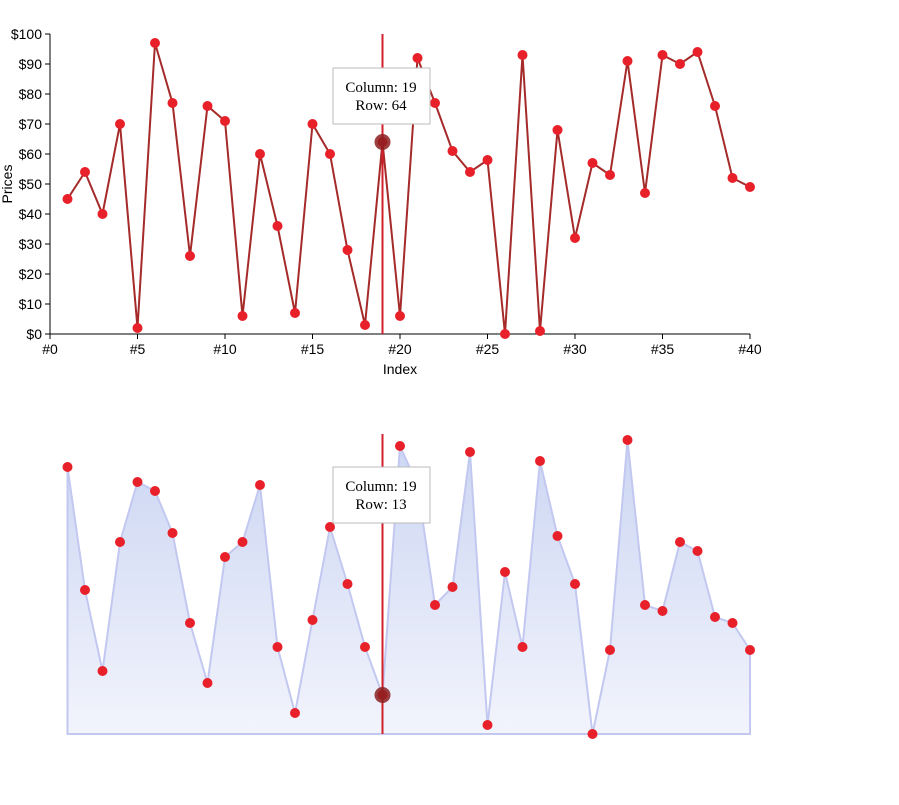 The height and width of the screenshot is (805, 899). I want to click on y-tick-label: $50, so click(31, 184).